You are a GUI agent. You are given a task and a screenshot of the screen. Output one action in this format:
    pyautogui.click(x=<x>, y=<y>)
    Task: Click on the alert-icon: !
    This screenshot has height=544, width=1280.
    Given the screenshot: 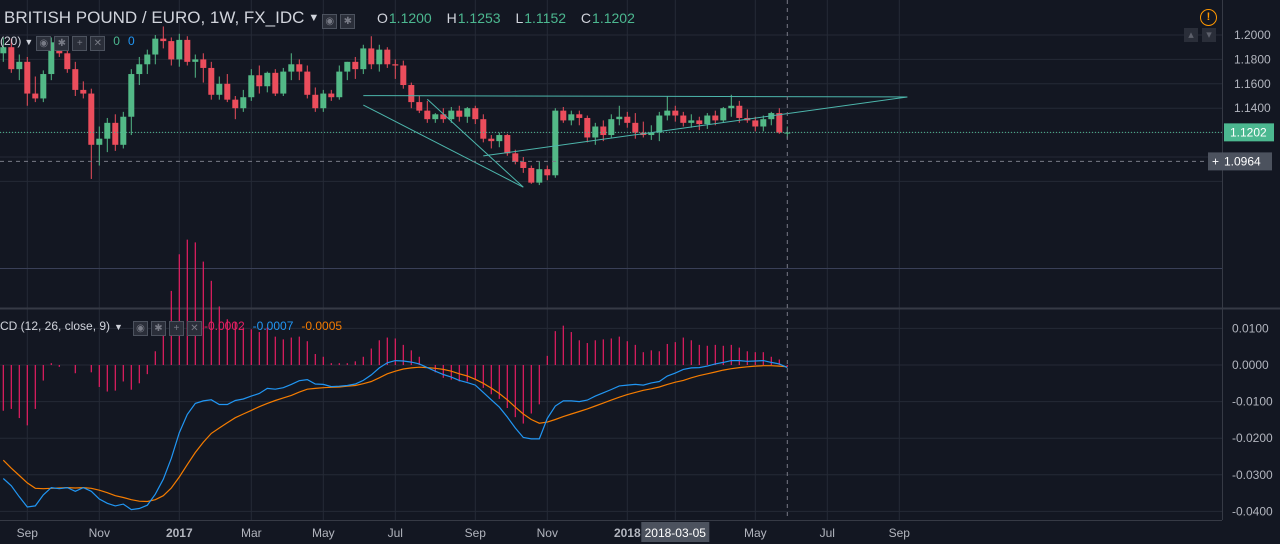 What is the action you would take?
    pyautogui.click(x=1208, y=17)
    